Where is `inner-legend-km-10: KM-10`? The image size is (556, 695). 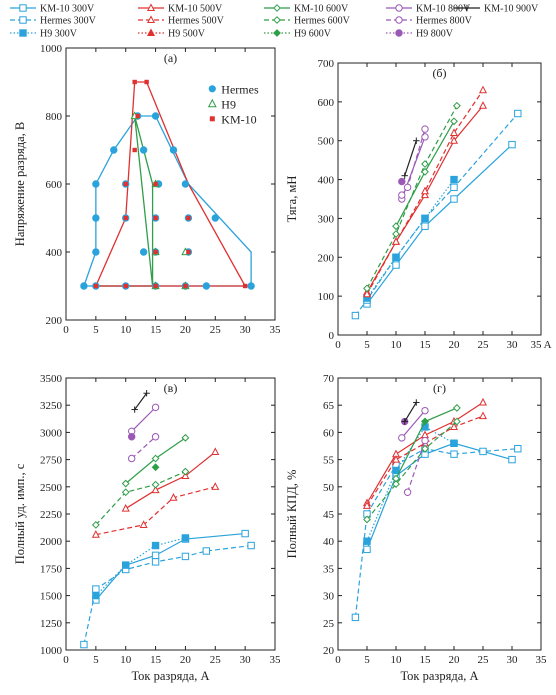 inner-legend-km-10: KM-10 is located at coordinates (233, 119).